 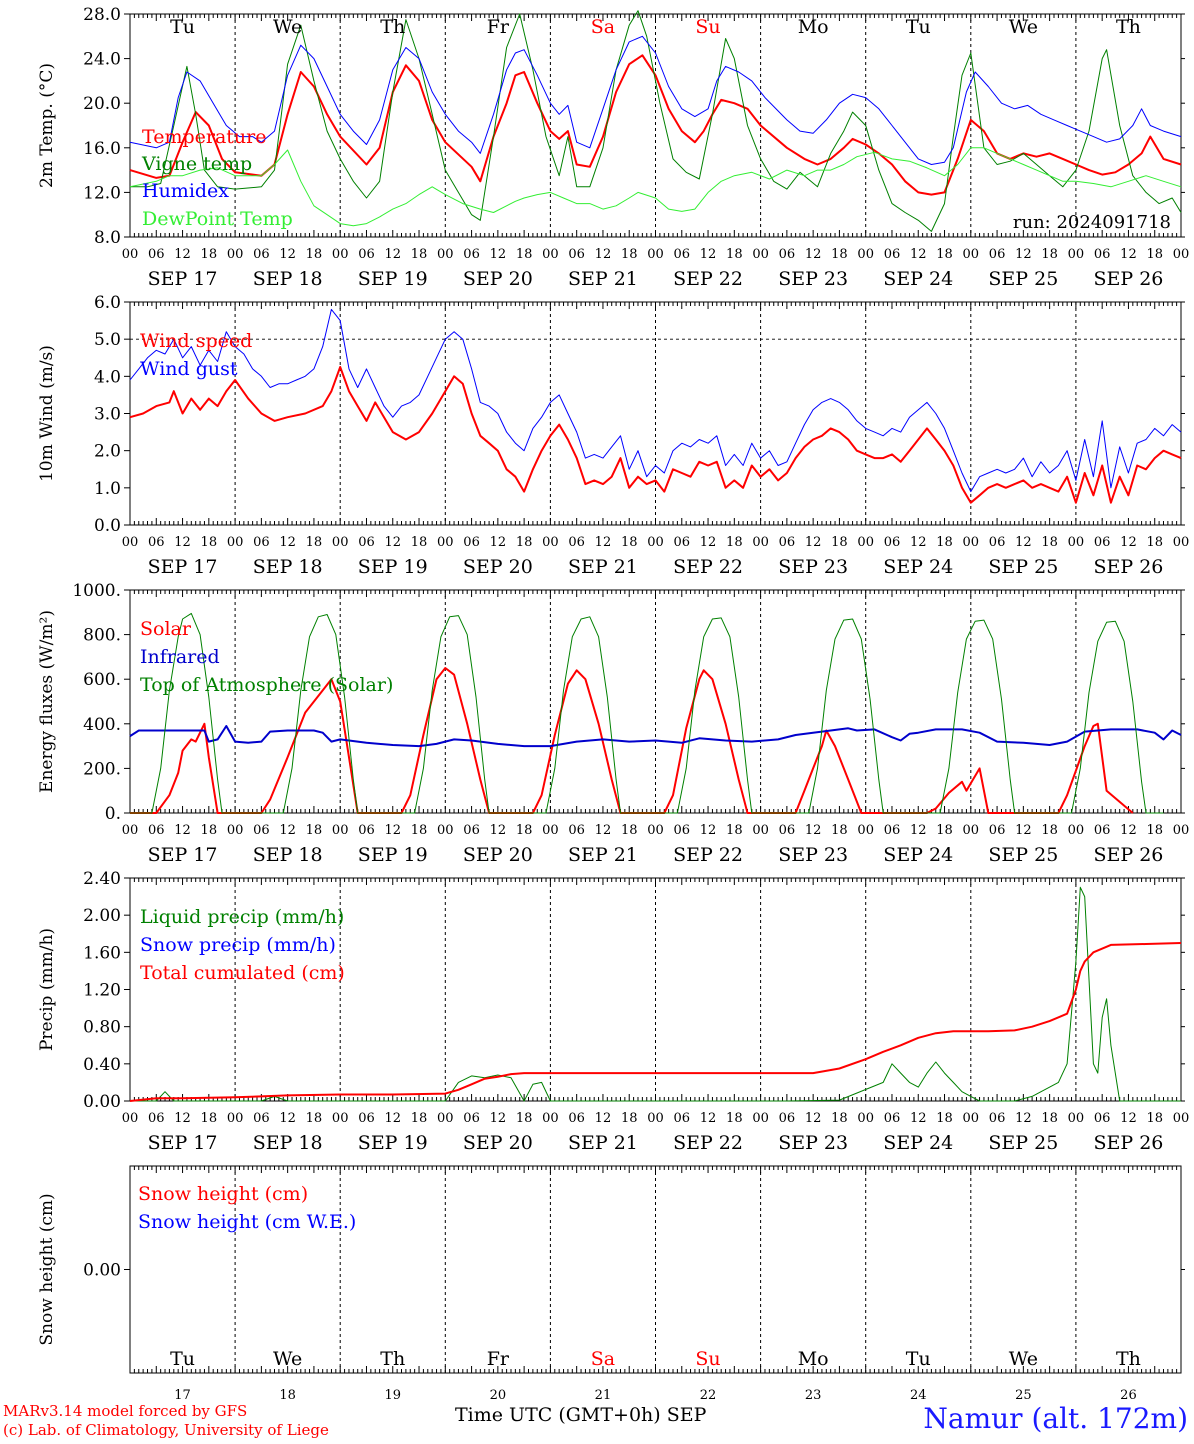 I want to click on weekday-label: Th, so click(x=1128, y=1359).